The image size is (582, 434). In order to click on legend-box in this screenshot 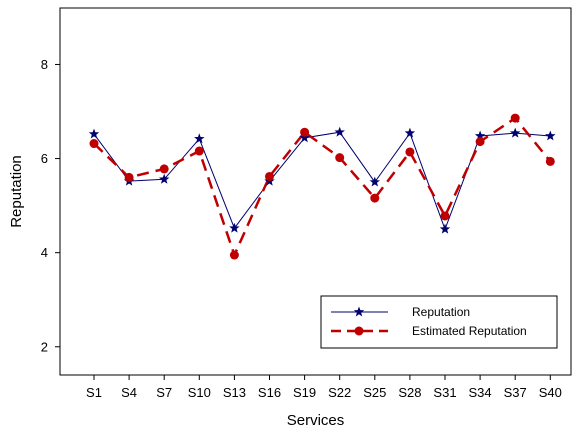, I will do `click(439, 322)`.